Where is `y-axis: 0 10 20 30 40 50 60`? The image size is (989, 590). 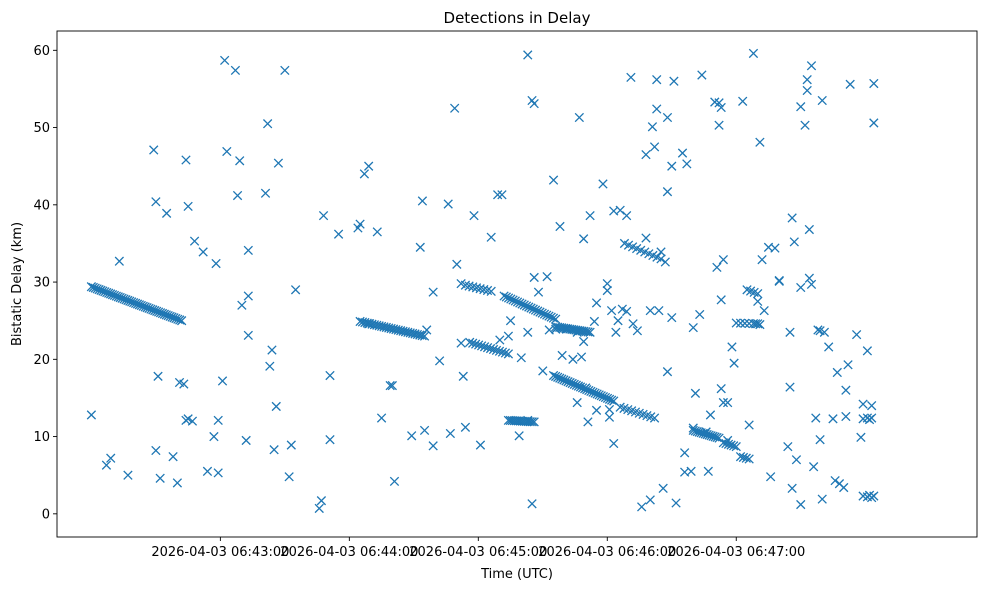 y-axis: 0 10 20 30 40 50 60 is located at coordinates (45, 283).